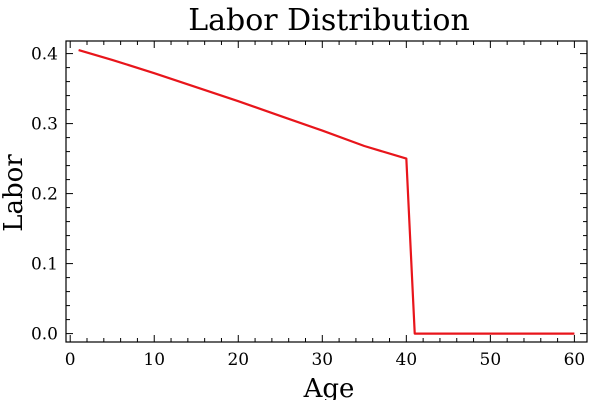  Describe the element at coordinates (44, 195) in the screenshot. I see `y-tick-label: 0.2` at that location.